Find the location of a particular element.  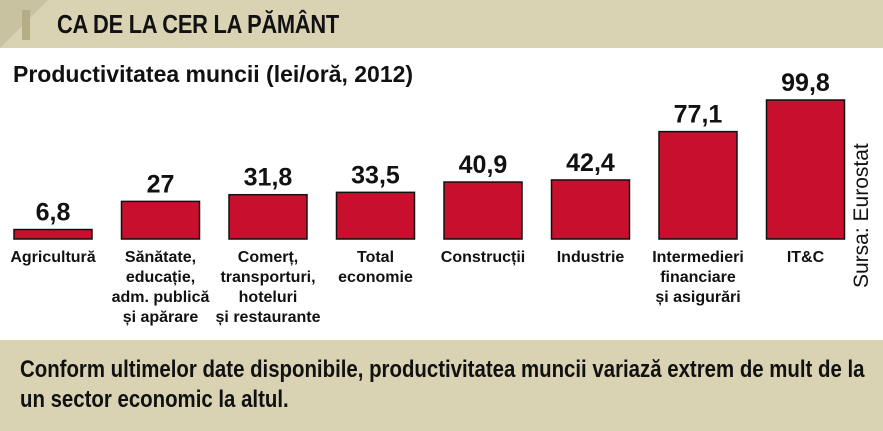

value-label-6: 77,1 is located at coordinates (698, 115).